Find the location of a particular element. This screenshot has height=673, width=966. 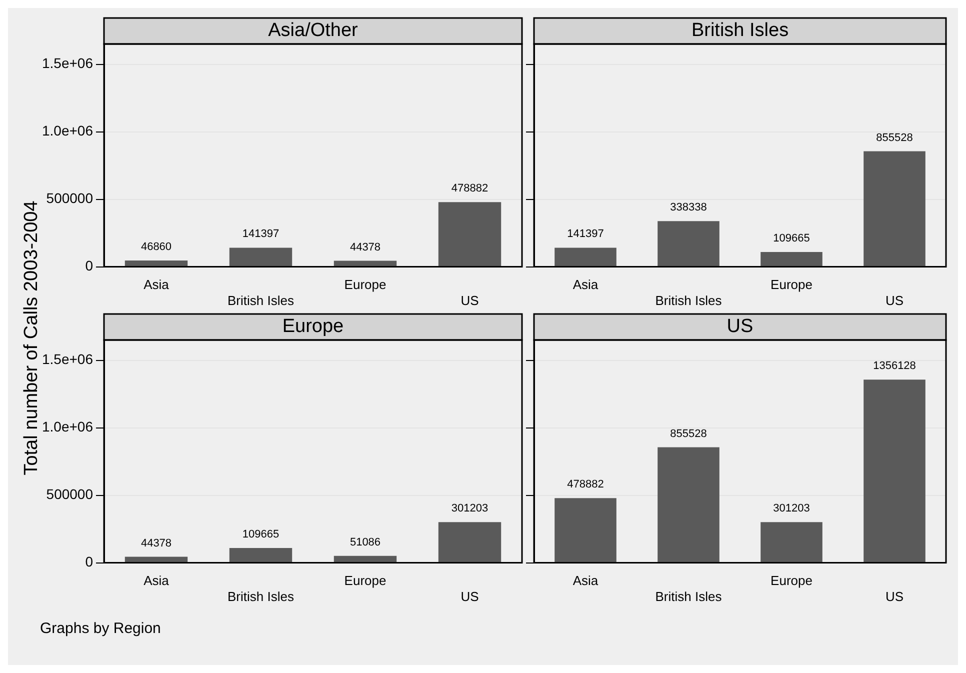

text: Graphs by Region is located at coordinates (100, 628).